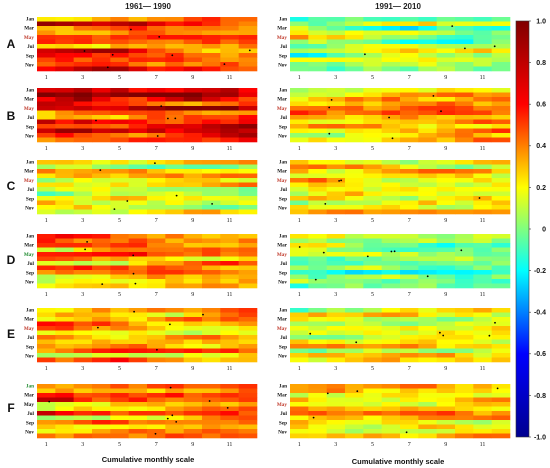 This screenshot has height=468, width=550. Describe the element at coordinates (282, 66) in the screenshot. I see `month-label-nov: Nov` at that location.